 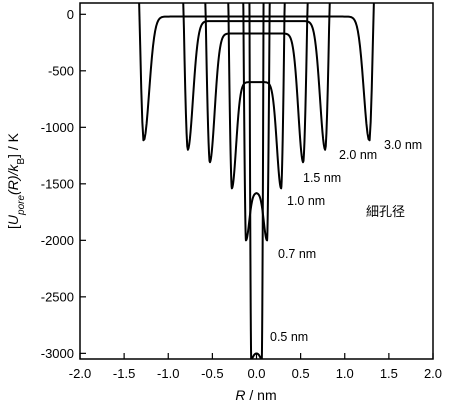 I want to click on pore-diameter-annotation: 細孔径, so click(x=385, y=211).